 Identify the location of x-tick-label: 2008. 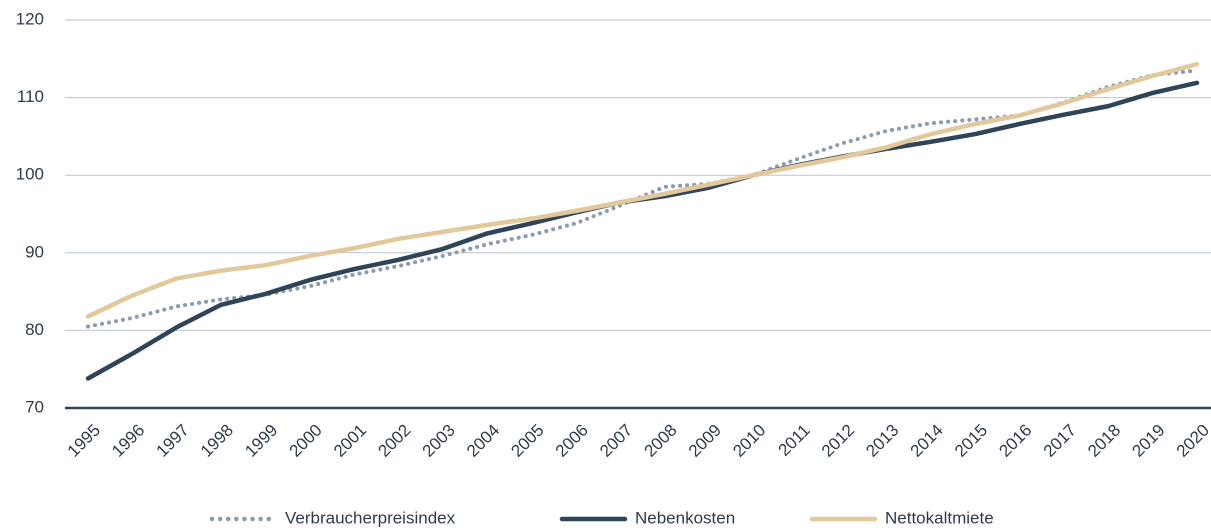
(660, 441).